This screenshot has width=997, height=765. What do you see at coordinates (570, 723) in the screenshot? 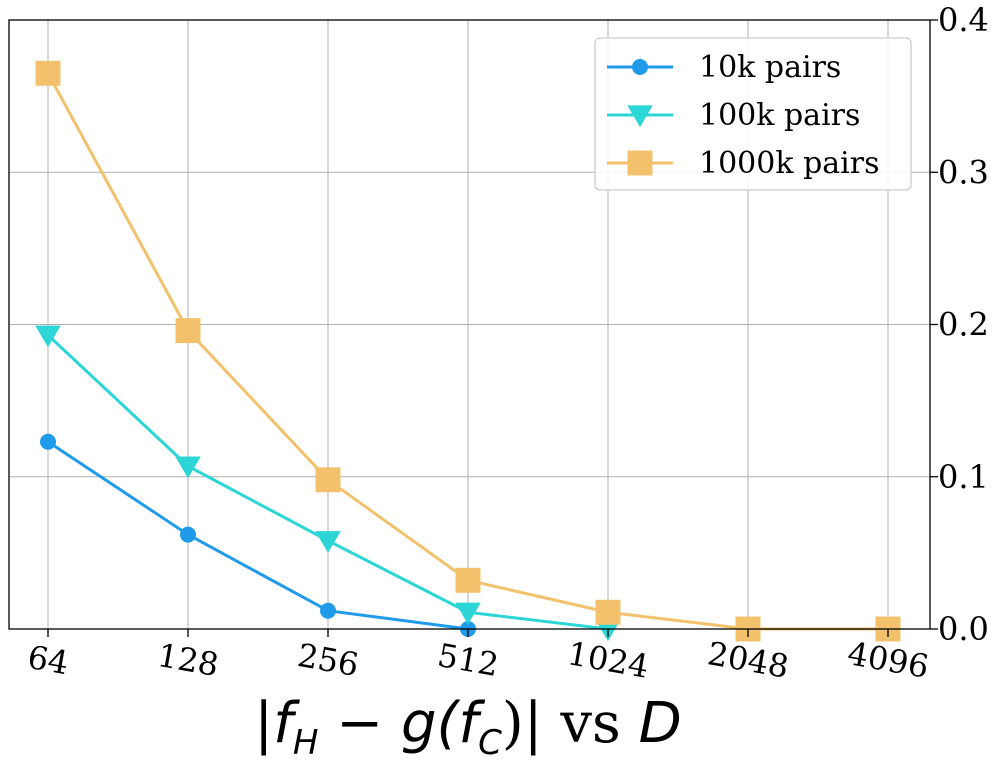
I see `xlabel-part-5: )| vs` at bounding box center [570, 723].